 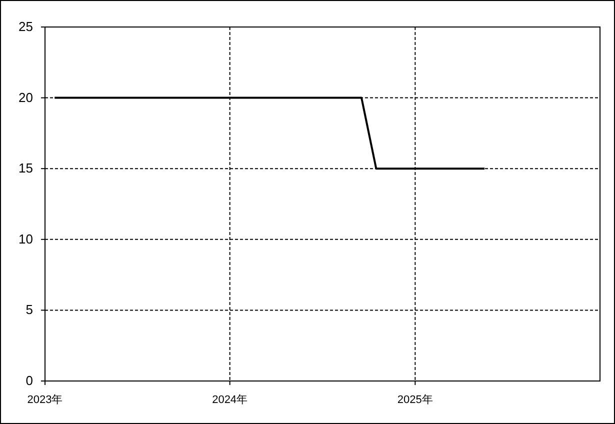 What do you see at coordinates (29, 310) in the screenshot?
I see `y-tick-label: 5` at bounding box center [29, 310].